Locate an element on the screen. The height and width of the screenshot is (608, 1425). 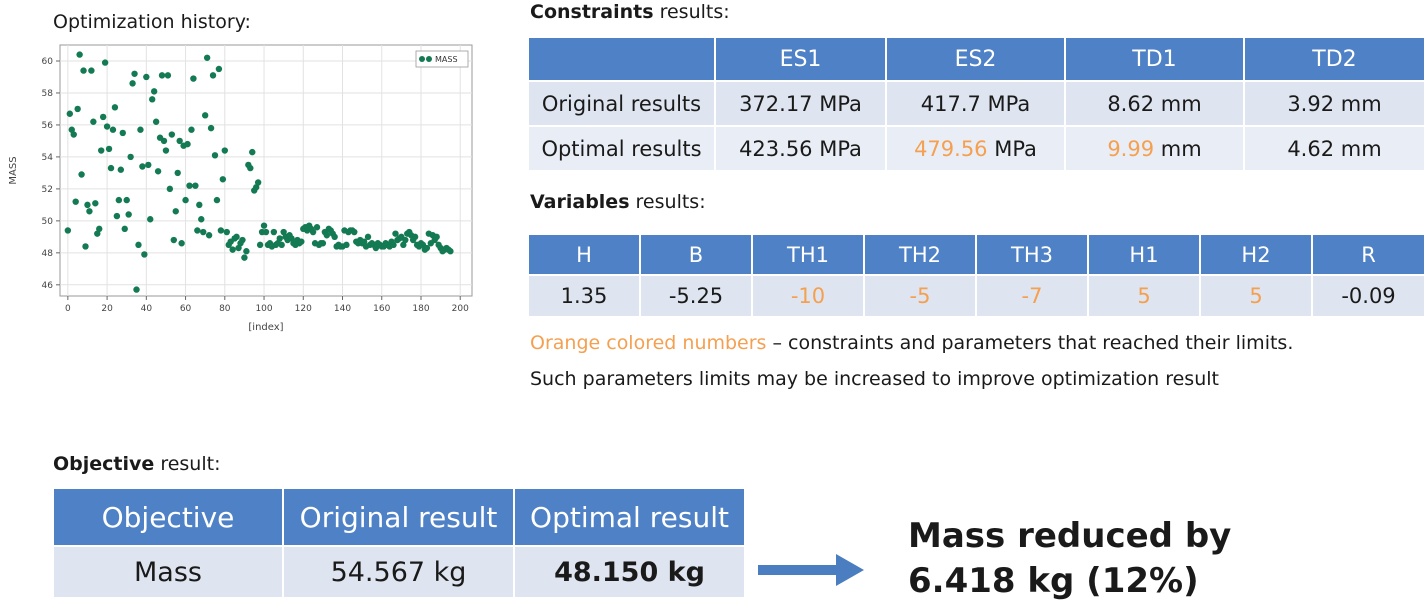
cell-number: 479.56 is located at coordinates (951, 148).